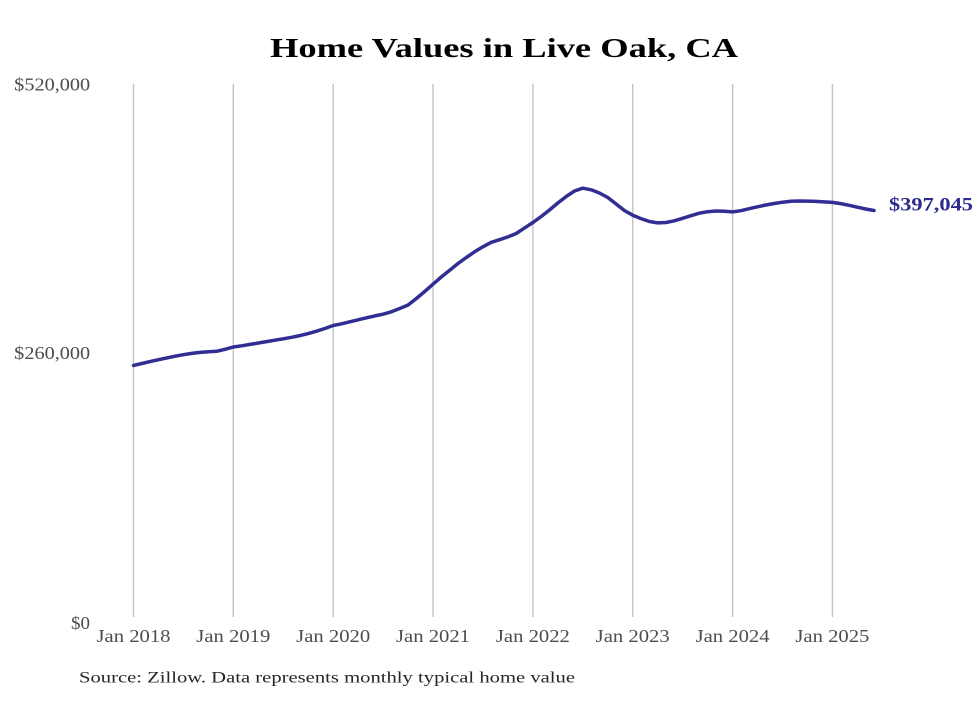  What do you see at coordinates (52, 353) in the screenshot?
I see `svg-text: $260,000` at bounding box center [52, 353].